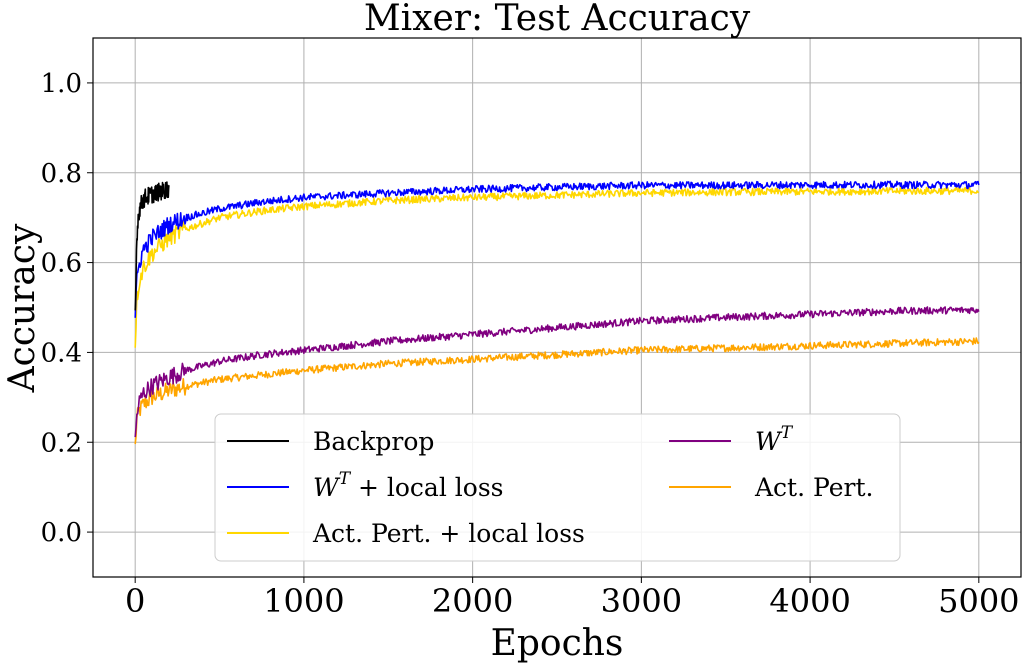 The height and width of the screenshot is (663, 1023). What do you see at coordinates (61, 533) in the screenshot?
I see `y-tick-label: 0.0` at bounding box center [61, 533].